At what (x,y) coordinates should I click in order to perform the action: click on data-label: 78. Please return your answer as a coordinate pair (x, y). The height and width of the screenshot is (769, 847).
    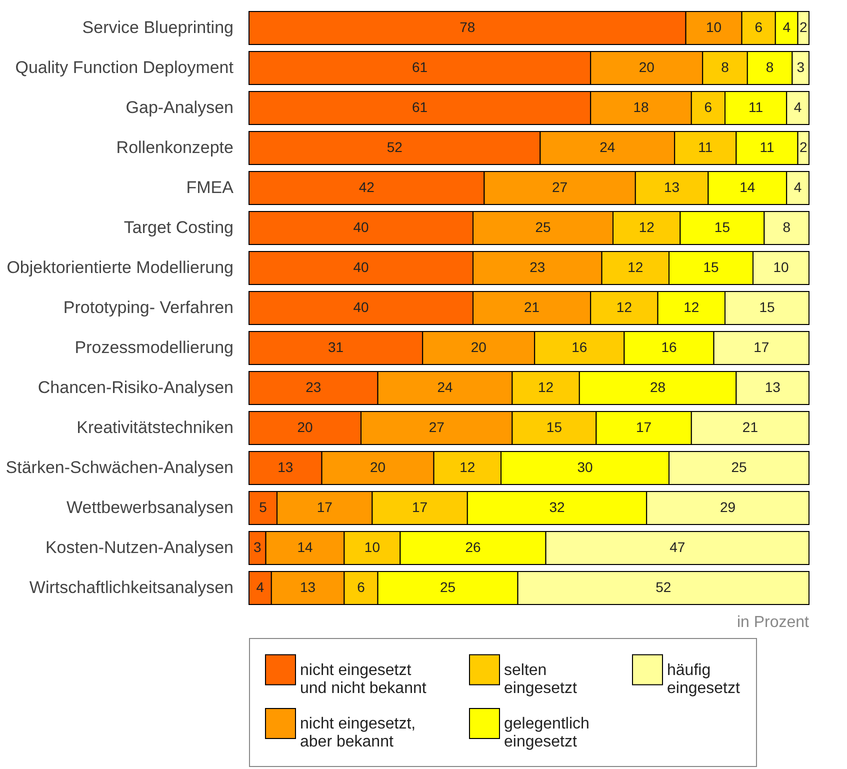
    Looking at the image, I should click on (468, 27).